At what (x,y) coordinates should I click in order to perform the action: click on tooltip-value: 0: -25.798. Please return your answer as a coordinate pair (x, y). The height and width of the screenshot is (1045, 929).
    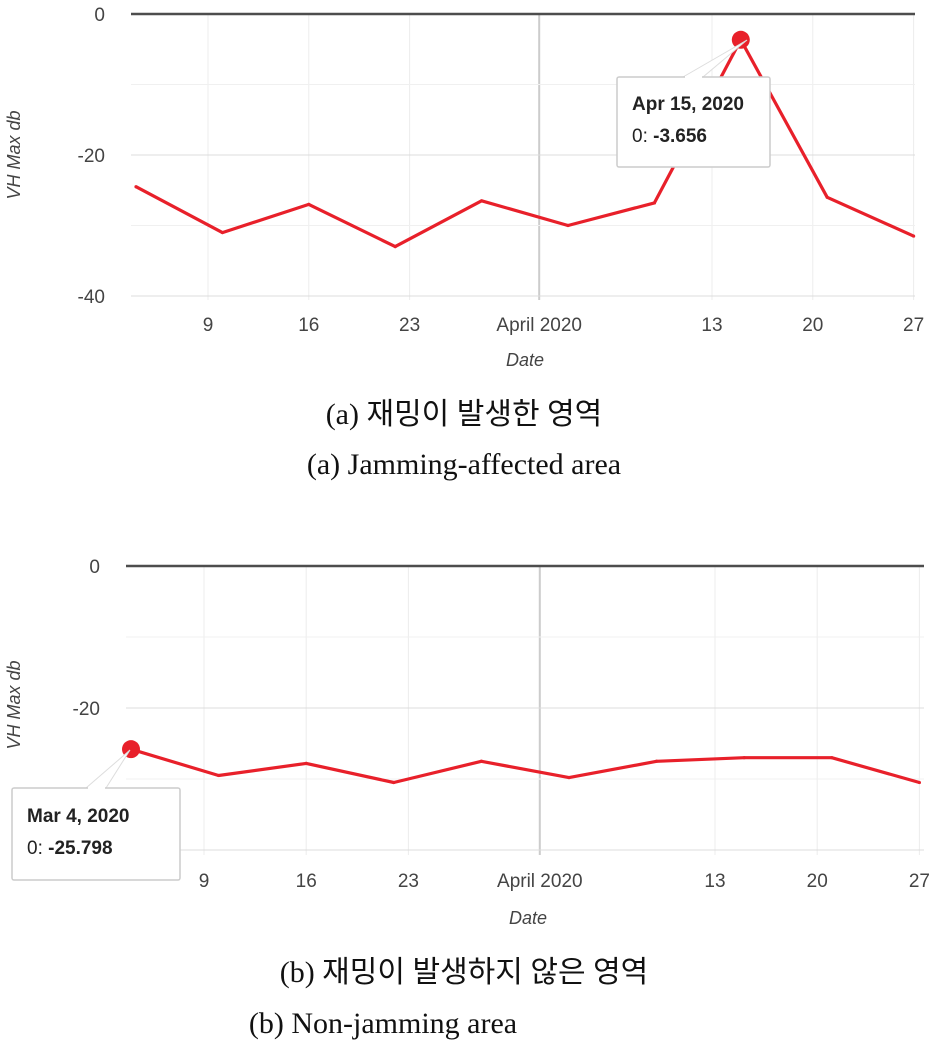
    Looking at the image, I should click on (70, 848).